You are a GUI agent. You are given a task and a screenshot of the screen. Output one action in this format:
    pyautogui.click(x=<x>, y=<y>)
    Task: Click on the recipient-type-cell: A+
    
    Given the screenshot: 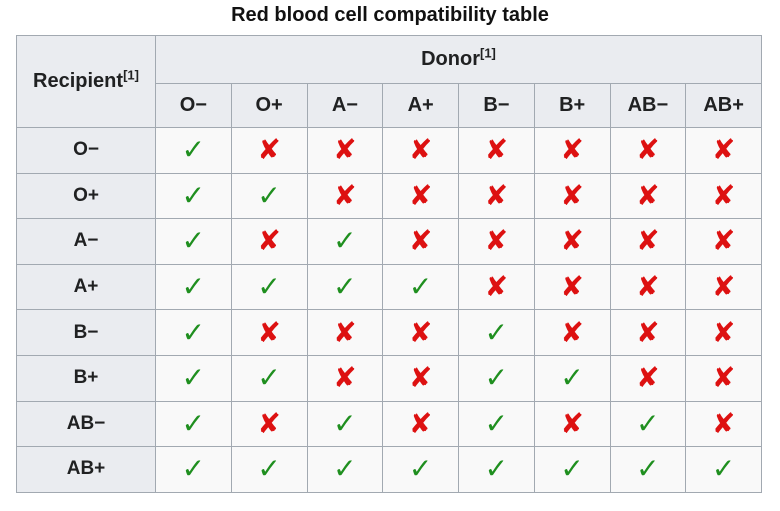 What is the action you would take?
    pyautogui.click(x=86, y=287)
    